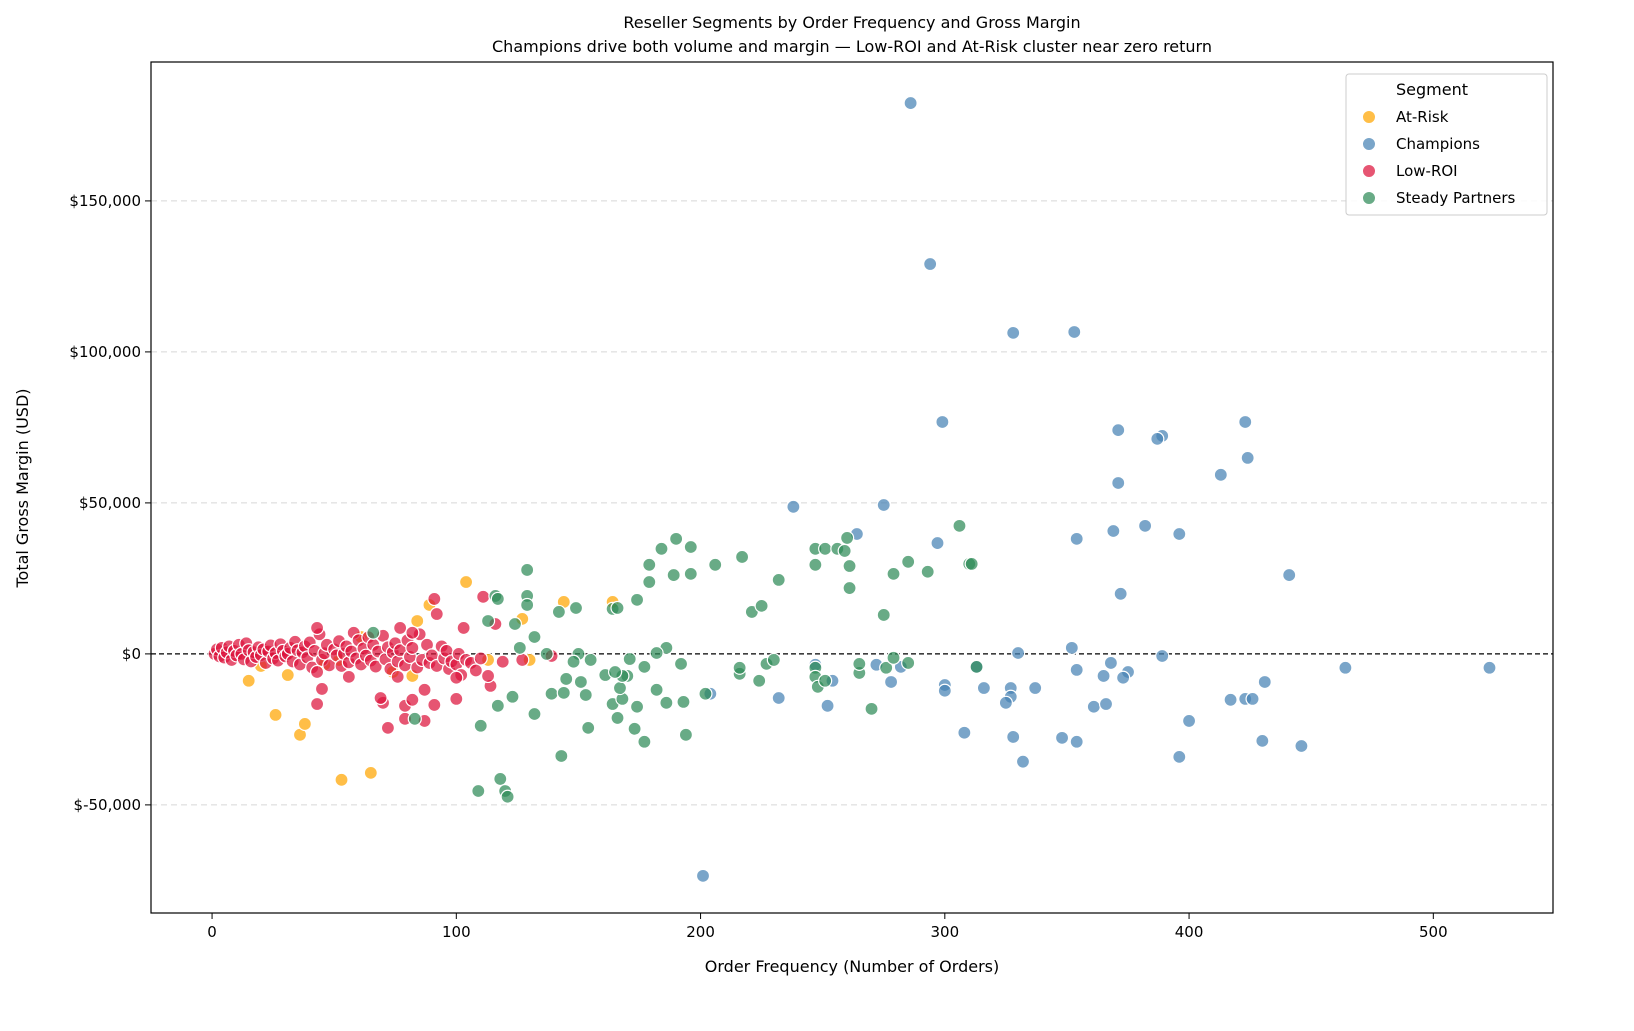  What do you see at coordinates (212, 932) in the screenshot?
I see `x-tick-label: 0` at bounding box center [212, 932].